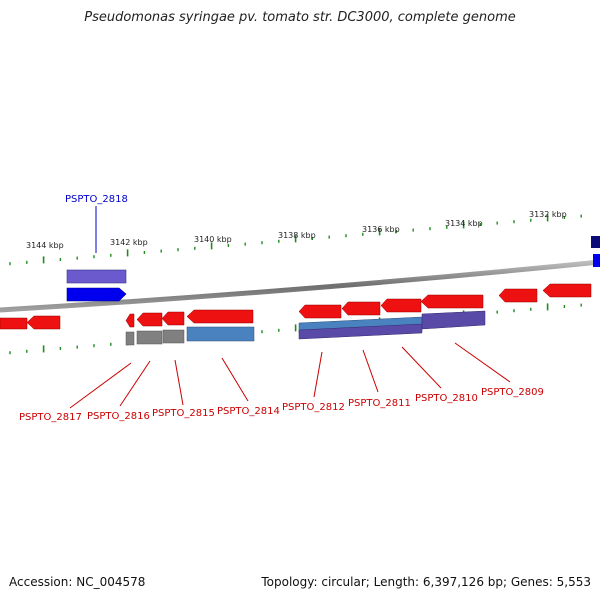 Image resolution: width=600 pixels, height=600 pixels. Describe the element at coordinates (313, 407) in the screenshot. I see `gene-label-pspto-2812: PSPTO_2812` at that location.